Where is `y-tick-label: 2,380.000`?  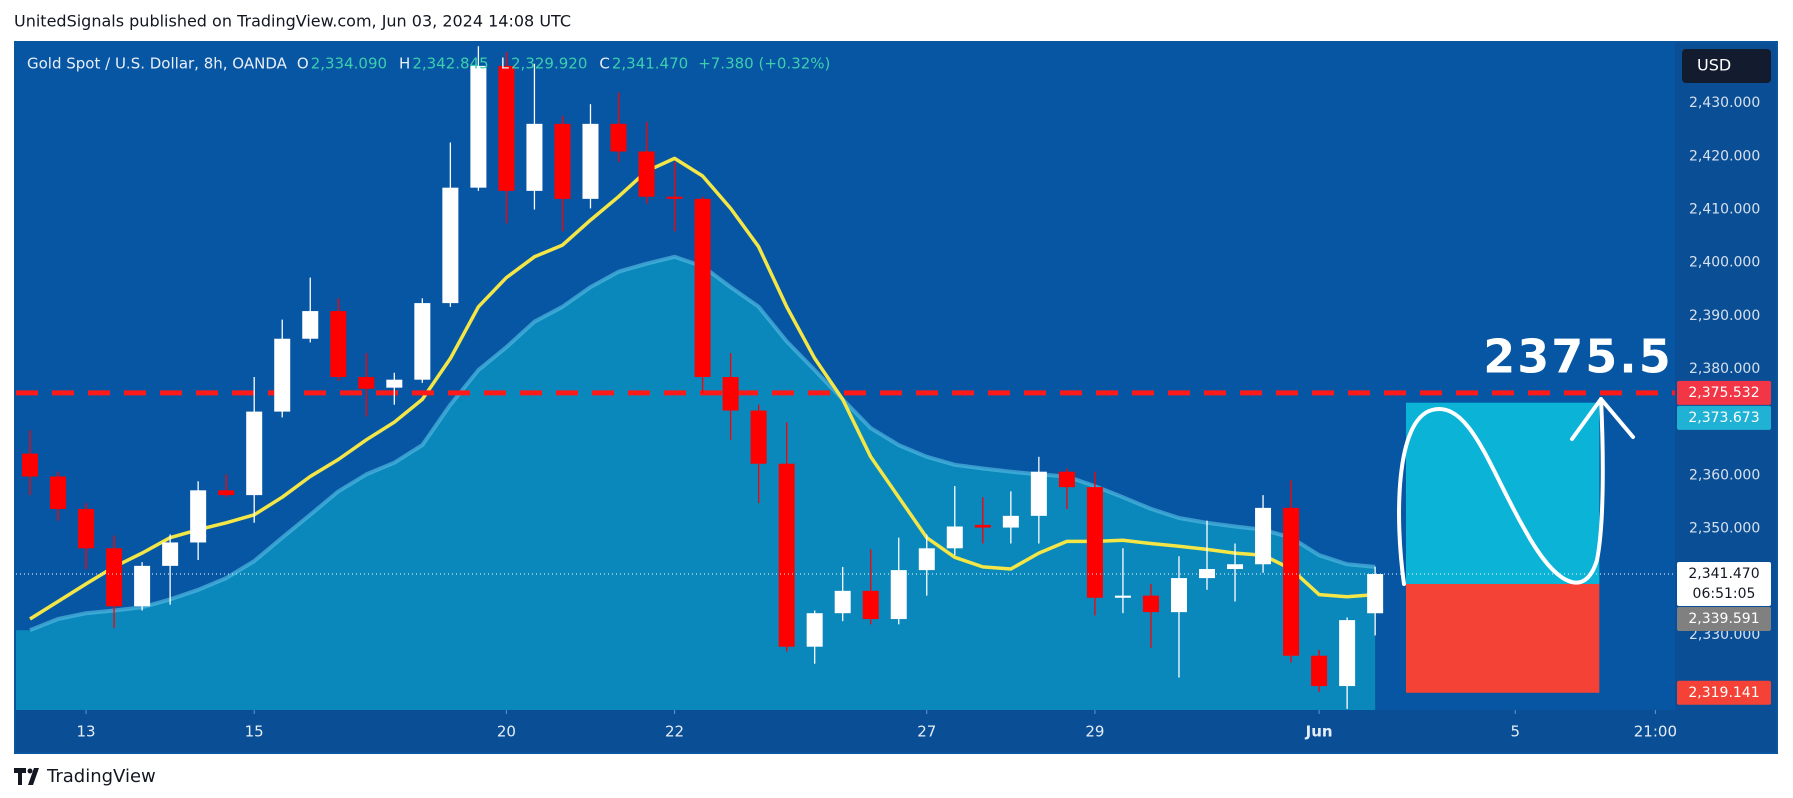
y-tick-label: 2,380.000 is located at coordinates (1724, 369).